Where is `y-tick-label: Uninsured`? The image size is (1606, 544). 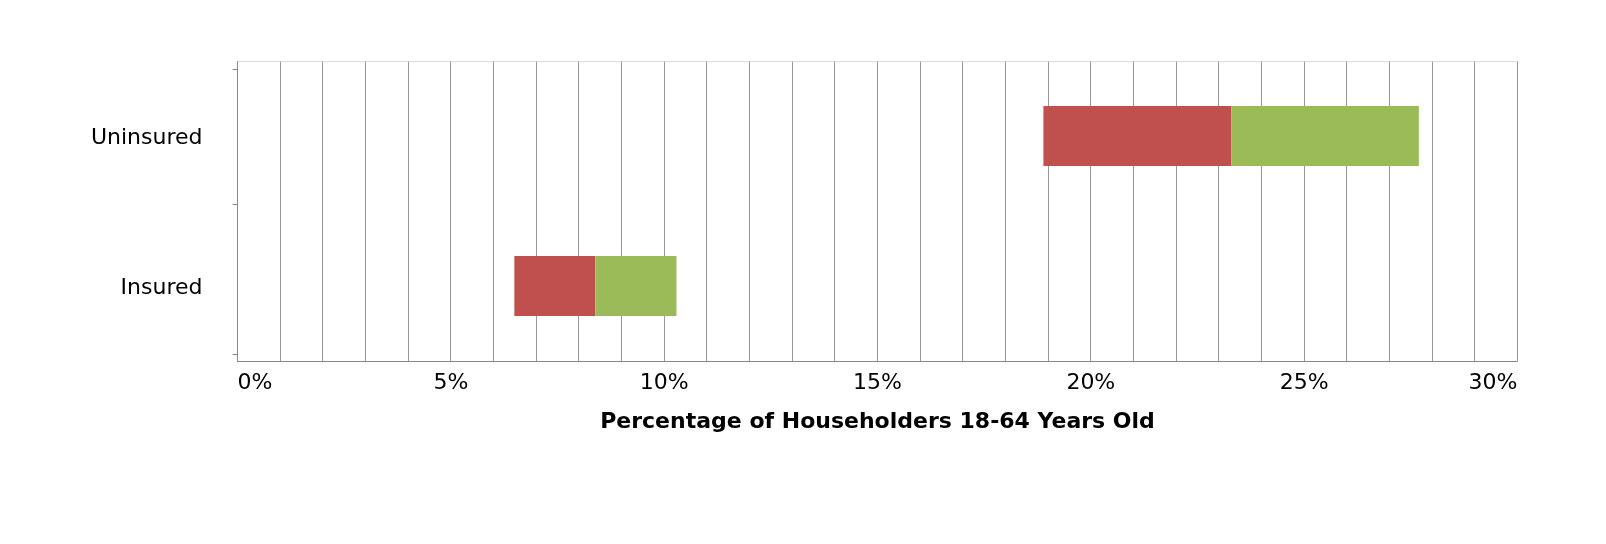 y-tick-label: Uninsured is located at coordinates (146, 136).